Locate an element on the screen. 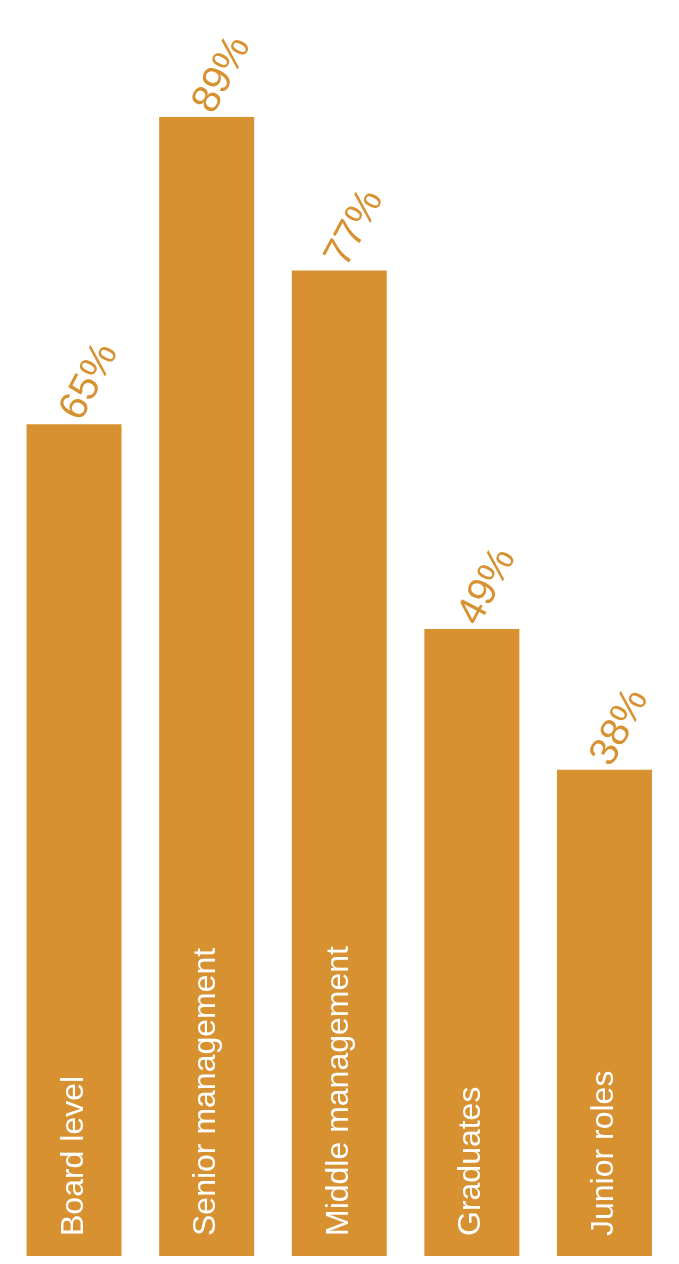  data-label: 49% is located at coordinates (485, 585).